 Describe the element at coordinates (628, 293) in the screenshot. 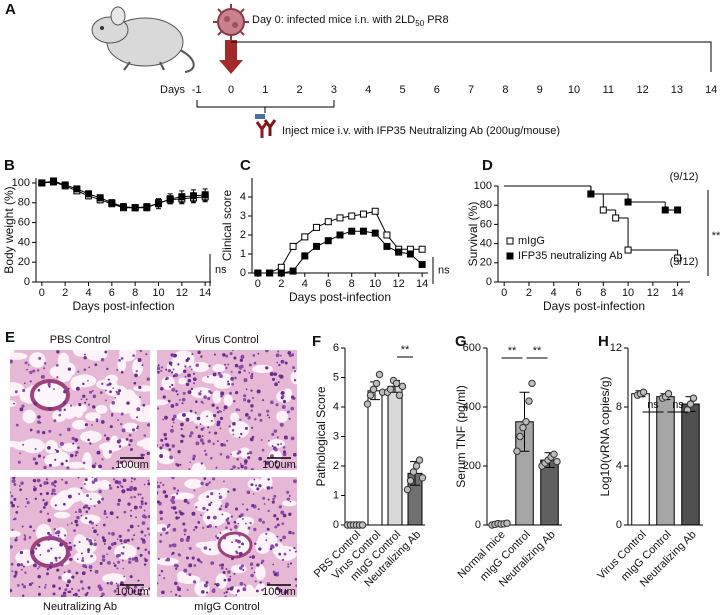

I see `x-tick-label: 10` at that location.